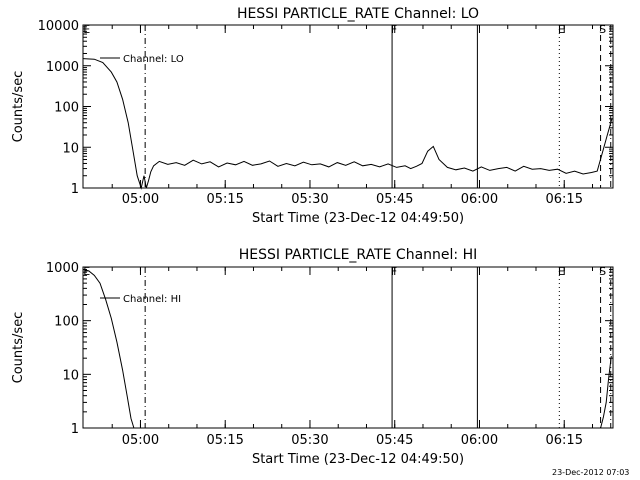  Describe the element at coordinates (152, 299) in the screenshot. I see `legend-label: Channel: HI` at that location.